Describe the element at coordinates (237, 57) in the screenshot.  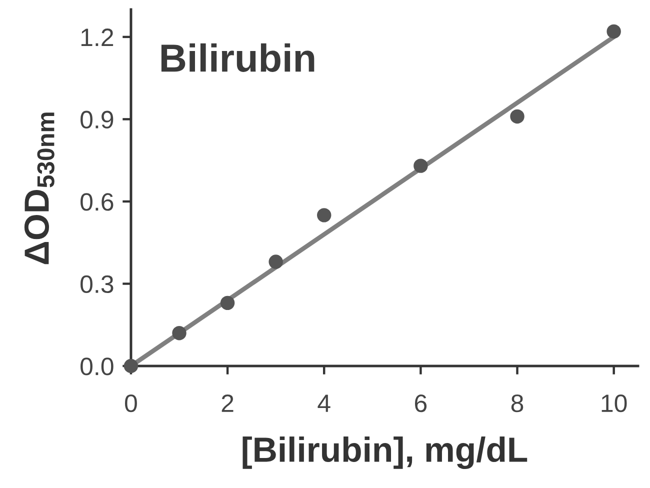
I see `text: Bilirubin` at that location.